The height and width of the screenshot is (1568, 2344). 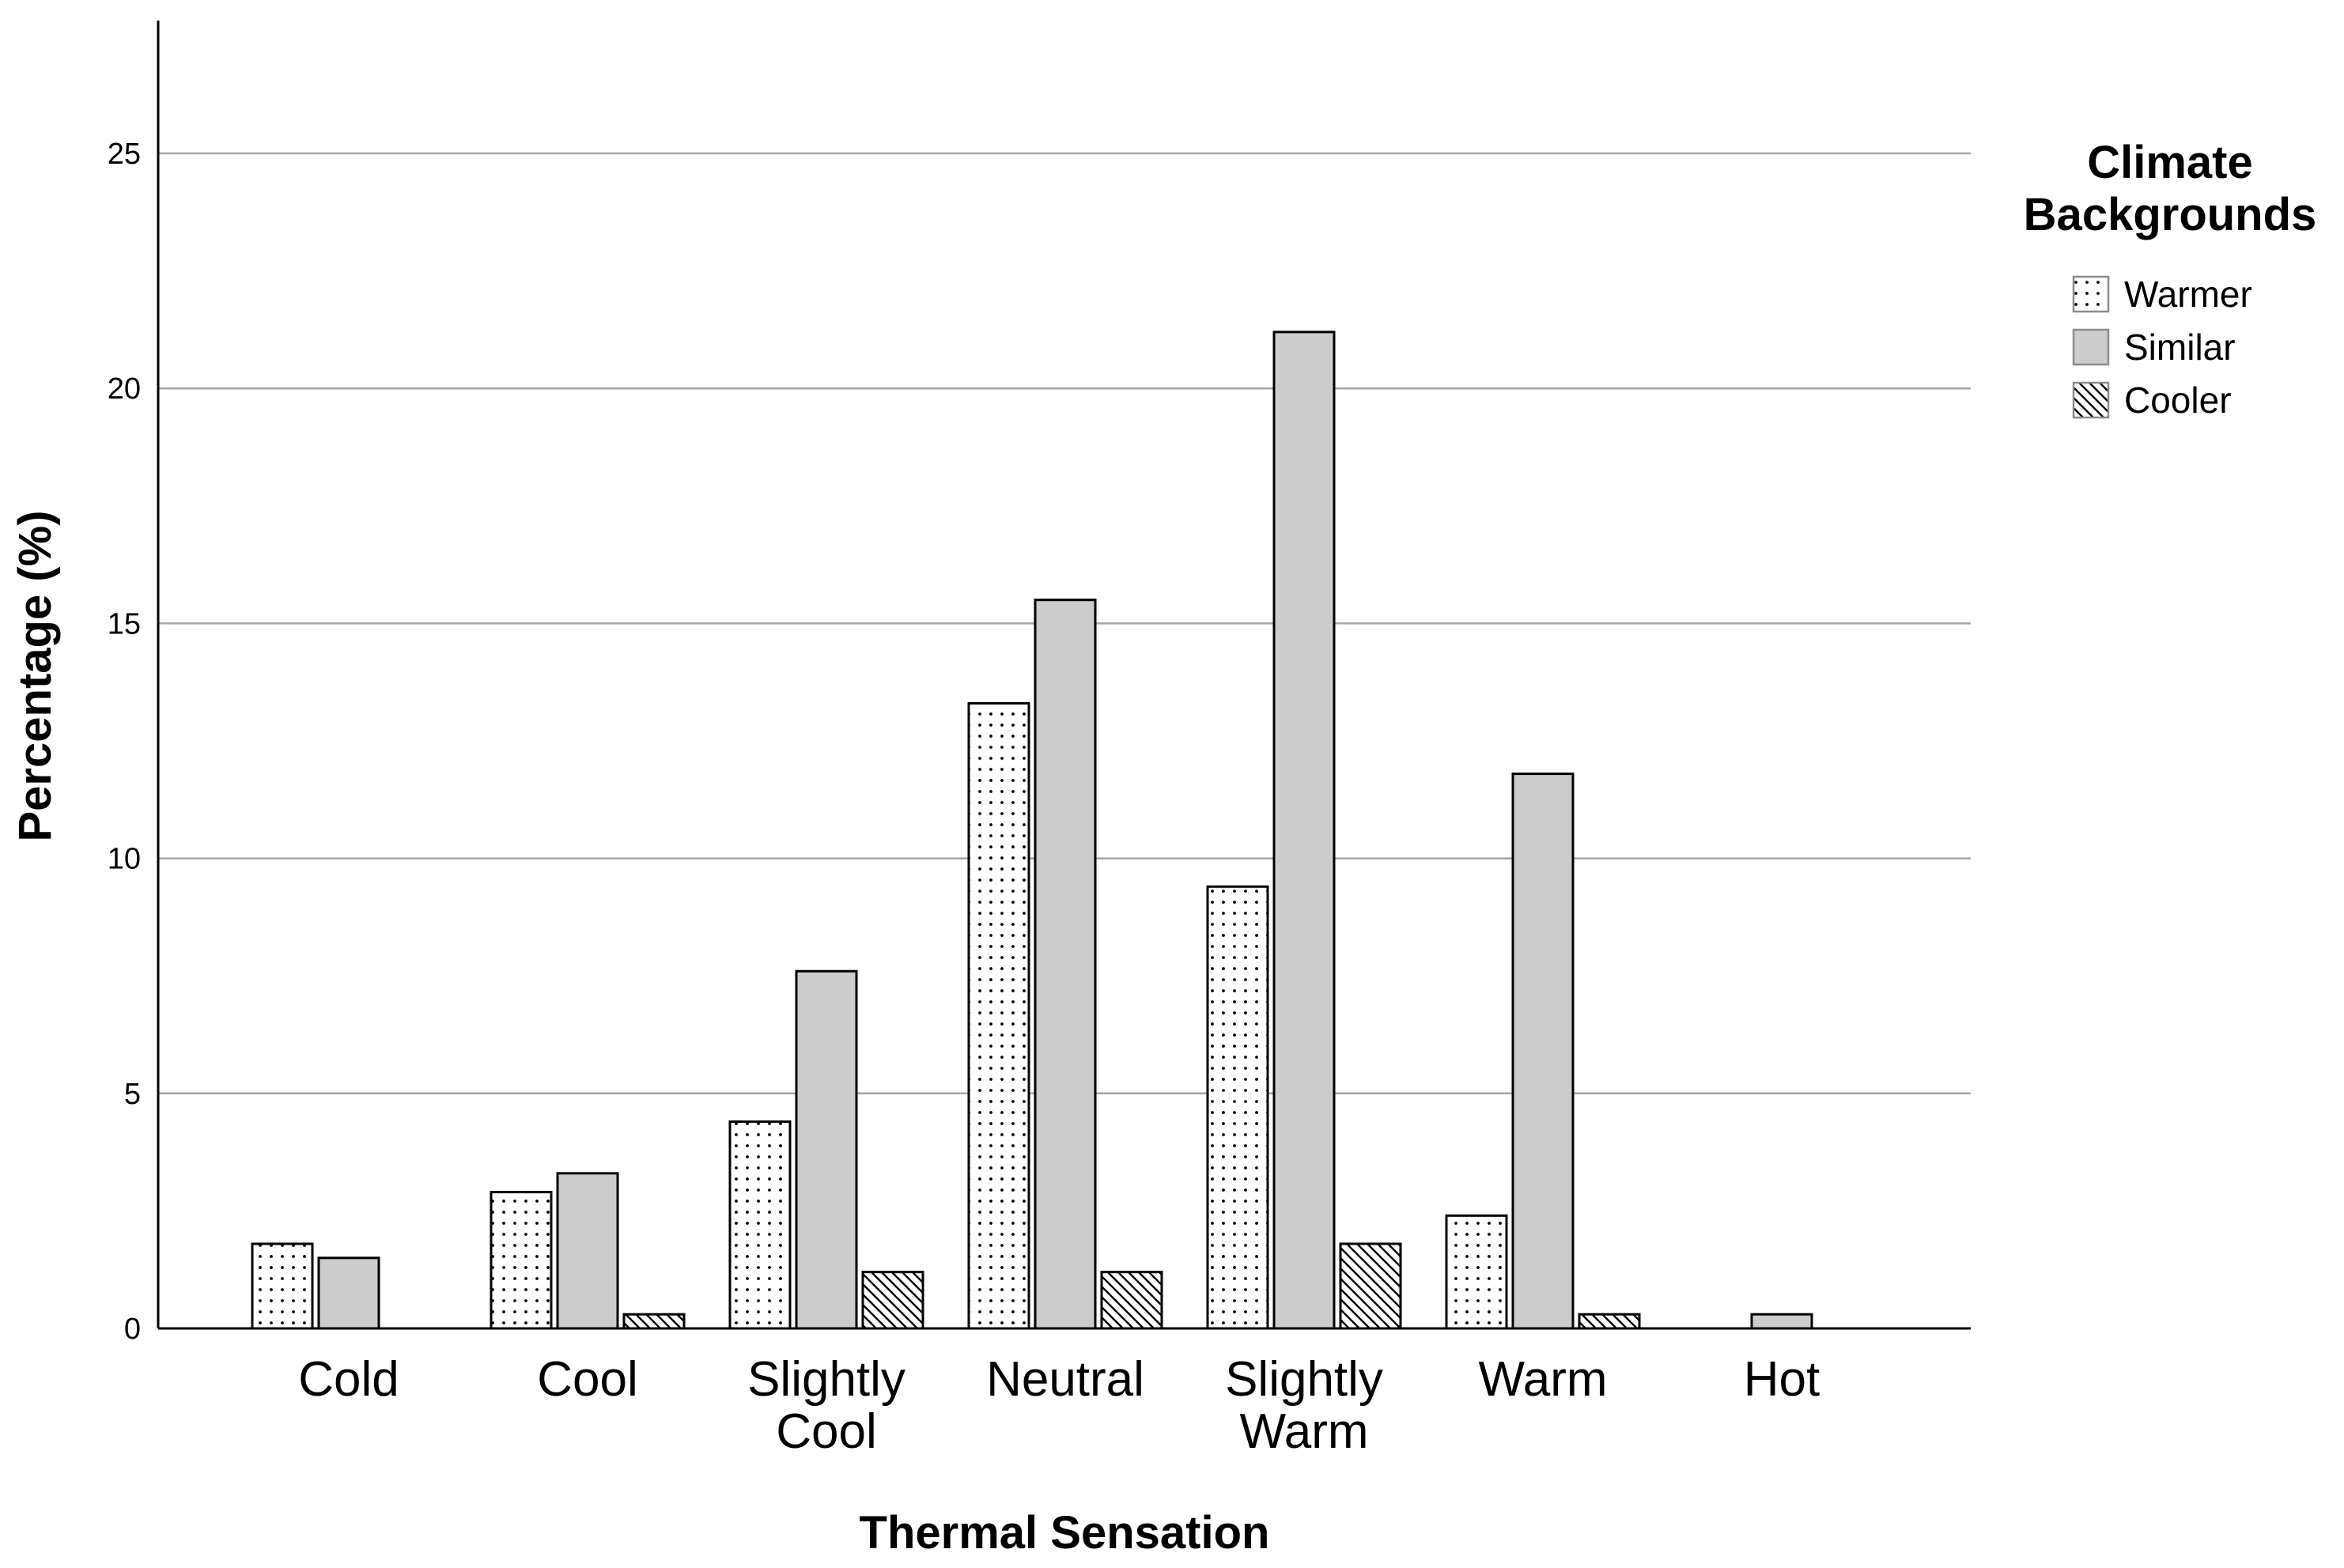 What do you see at coordinates (1781, 1321) in the screenshot?
I see `bar-similar-hot` at bounding box center [1781, 1321].